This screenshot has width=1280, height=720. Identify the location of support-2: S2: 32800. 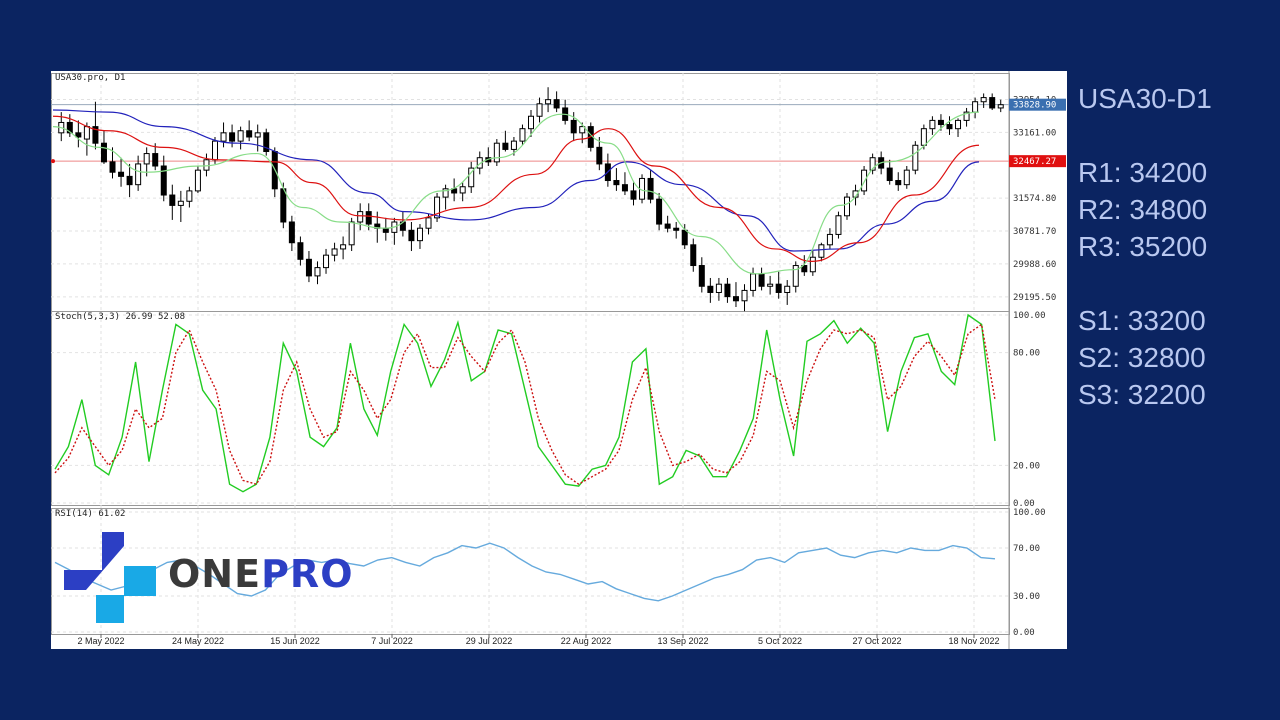
(1142, 357).